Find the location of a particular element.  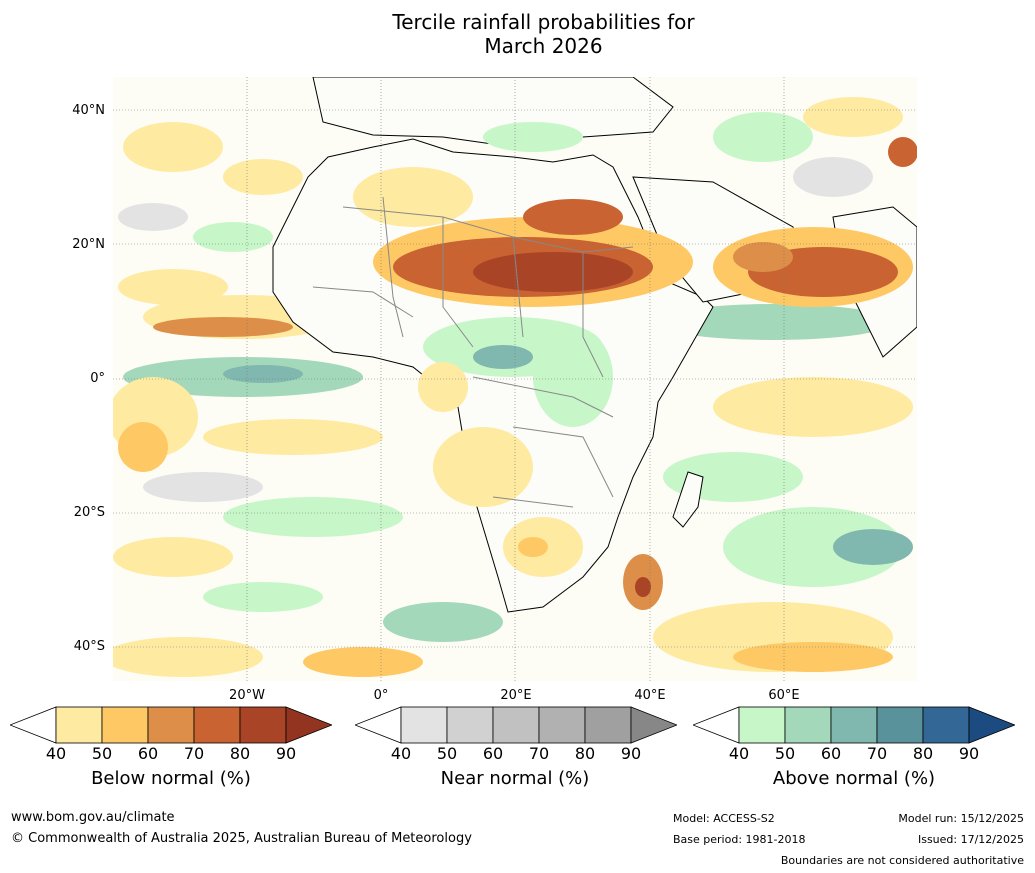

colorbar-below-segments is located at coordinates (171, 725).